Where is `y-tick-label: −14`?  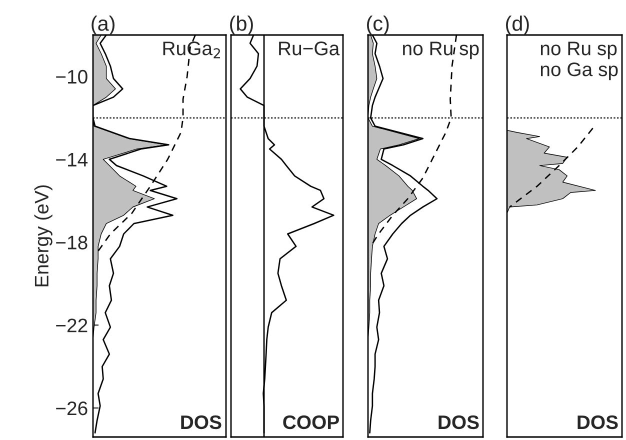
y-tick-label: −14 is located at coordinates (72, 159).